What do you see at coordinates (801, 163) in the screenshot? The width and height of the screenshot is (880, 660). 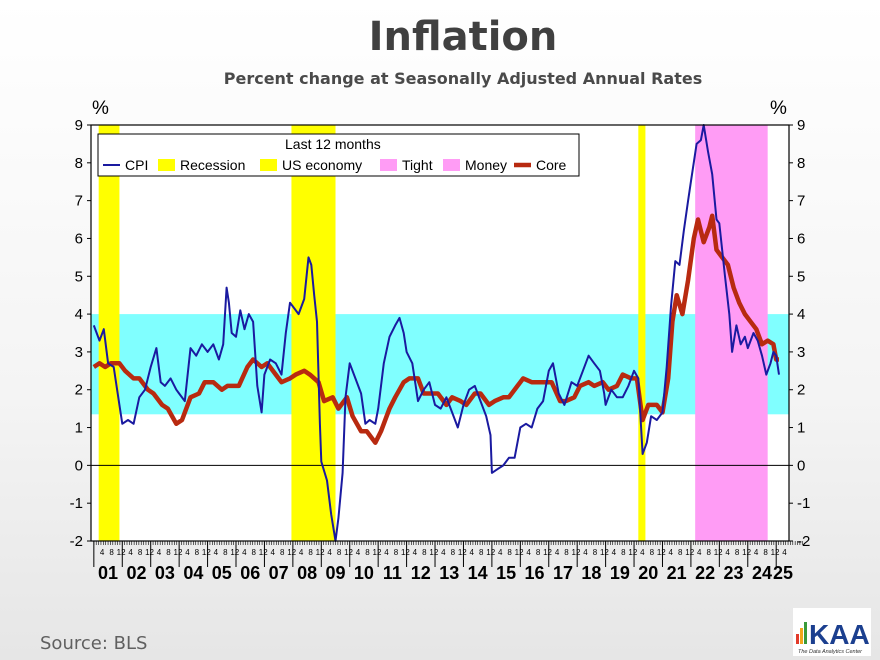 I see `y-tick-label-right: 8` at bounding box center [801, 163].